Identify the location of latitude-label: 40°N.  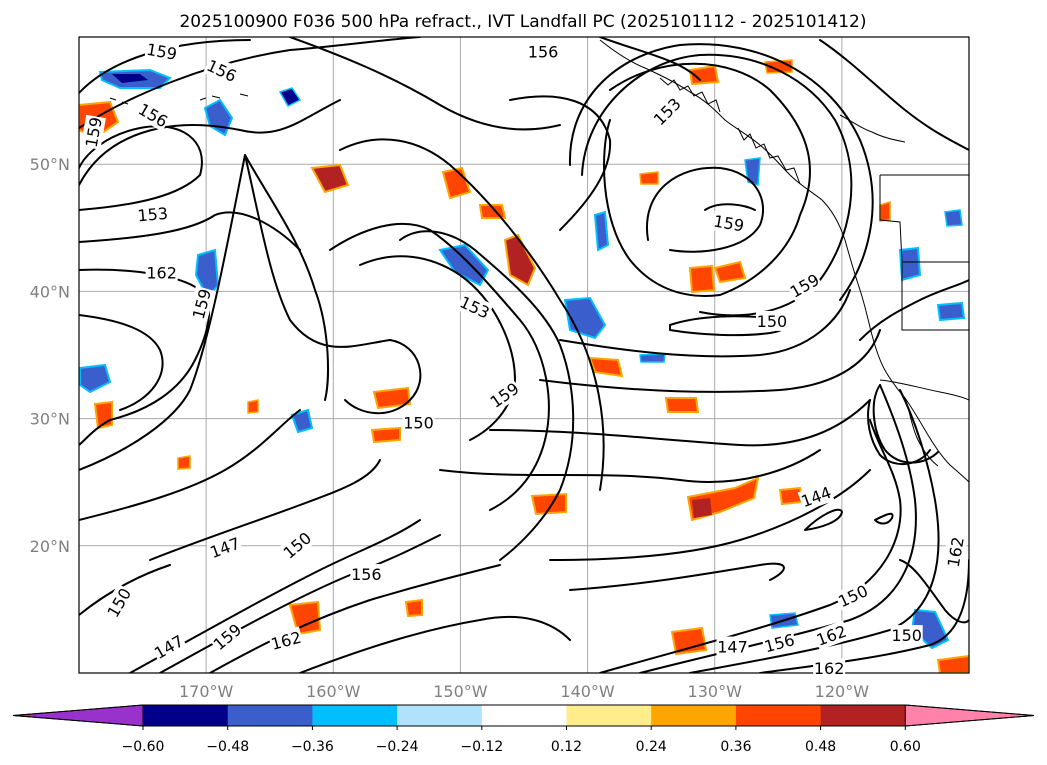
(50, 291).